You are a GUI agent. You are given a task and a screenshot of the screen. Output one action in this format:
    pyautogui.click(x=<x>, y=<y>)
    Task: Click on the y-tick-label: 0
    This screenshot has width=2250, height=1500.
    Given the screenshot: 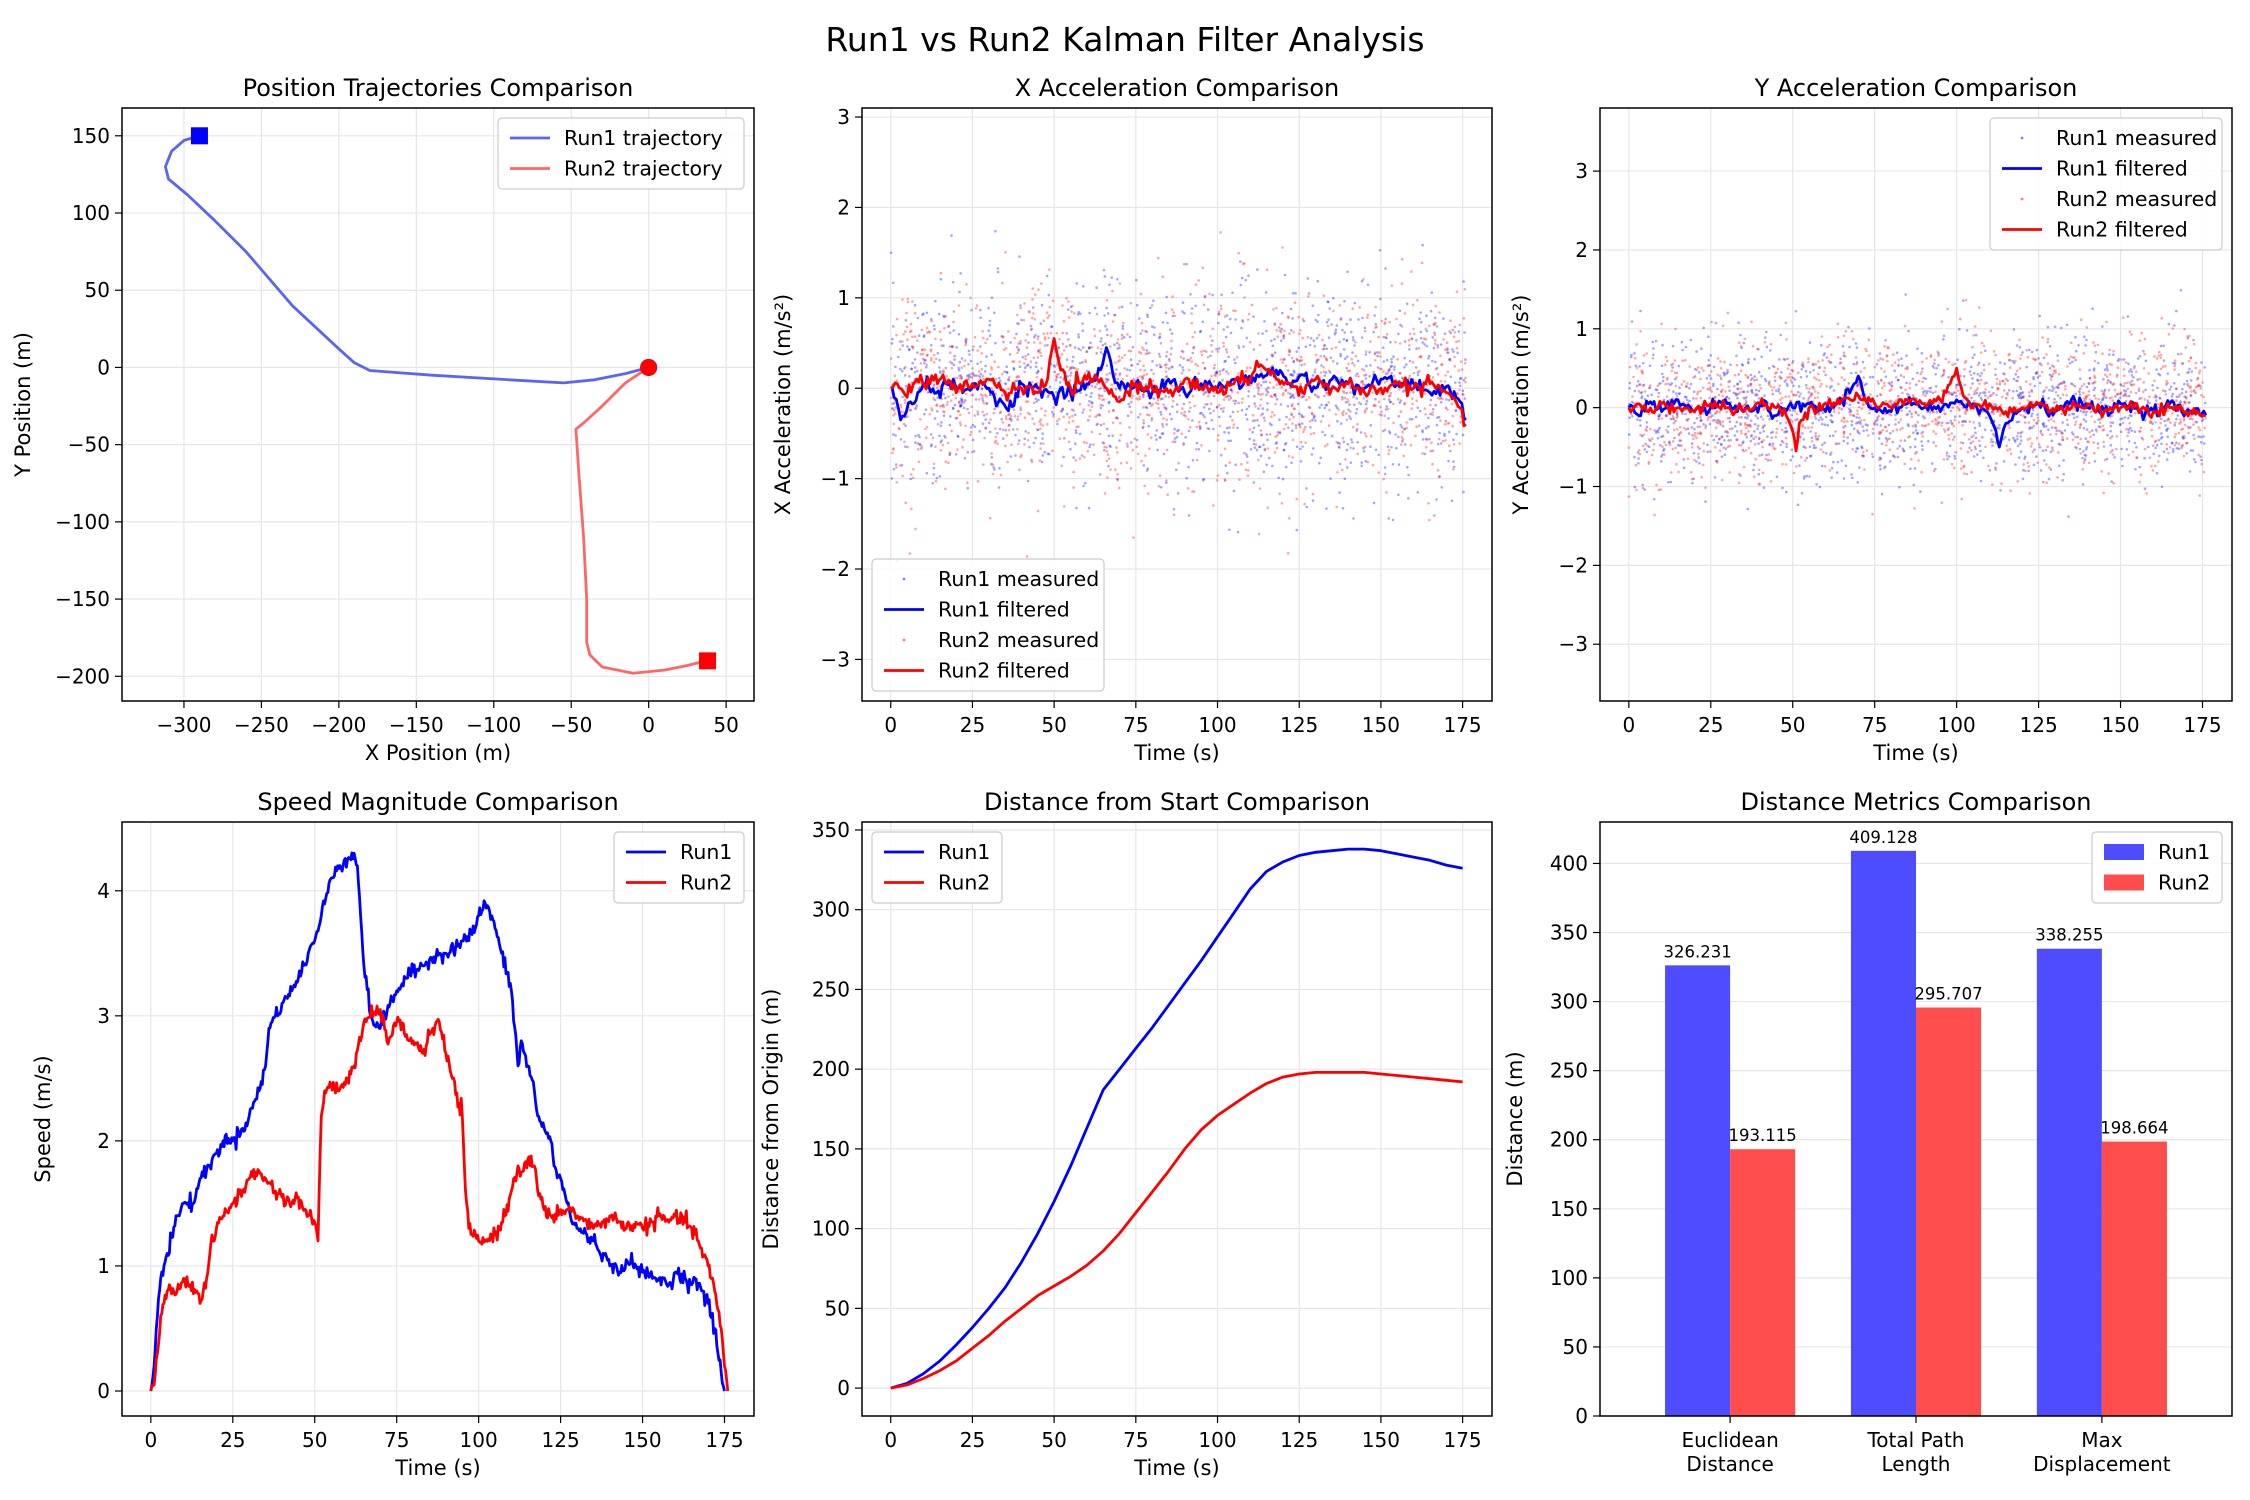 What is the action you would take?
    pyautogui.click(x=103, y=367)
    